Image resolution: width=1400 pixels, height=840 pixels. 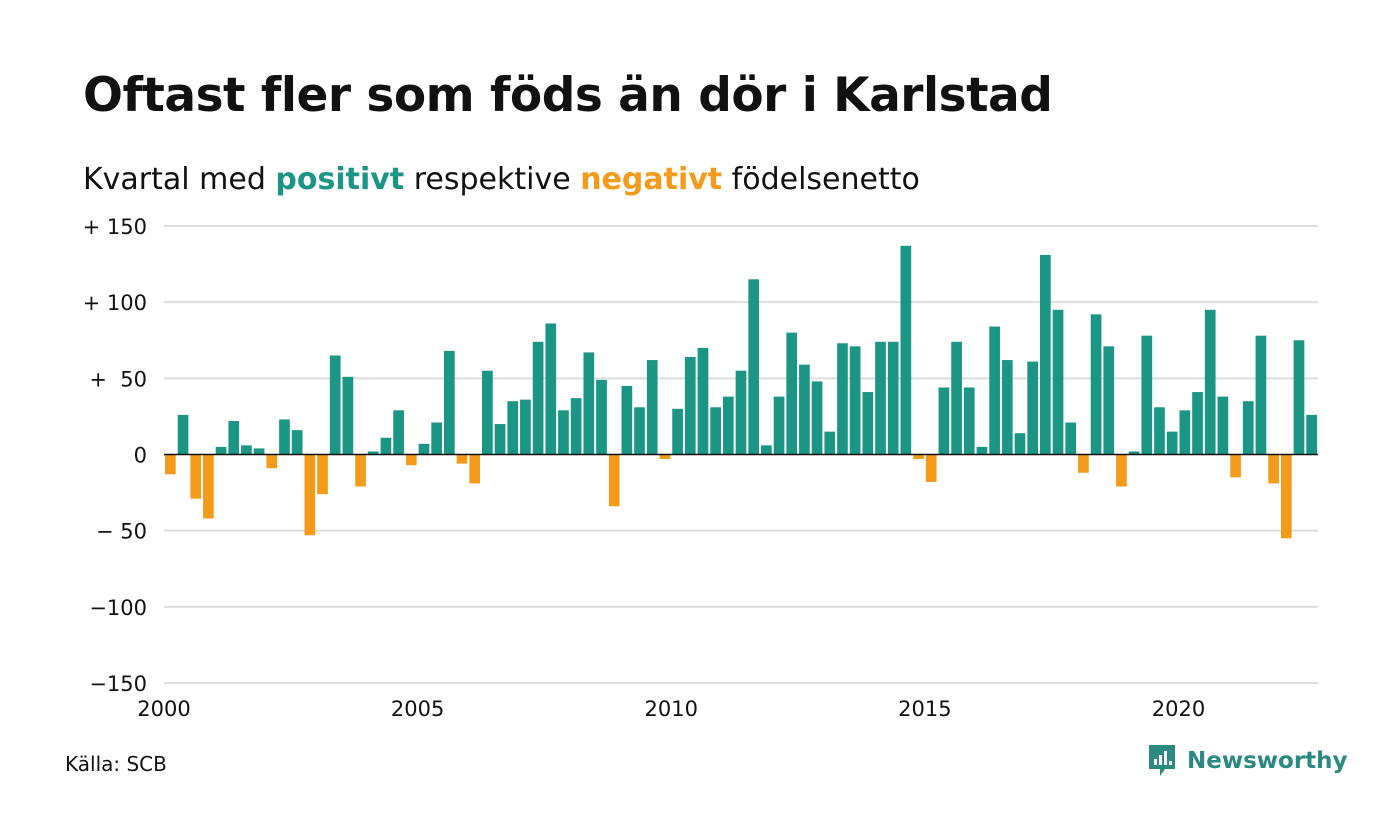 I want to click on x-tick-label: 2020, so click(x=1178, y=709).